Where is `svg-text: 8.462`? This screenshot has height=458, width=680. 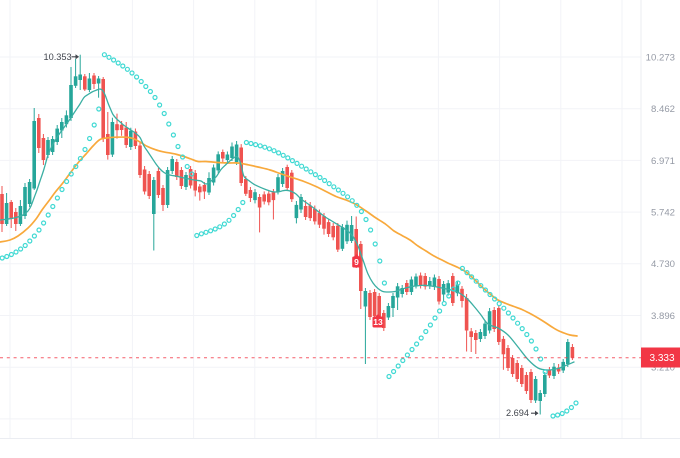
svg-text: 8.462 is located at coordinates (663, 109).